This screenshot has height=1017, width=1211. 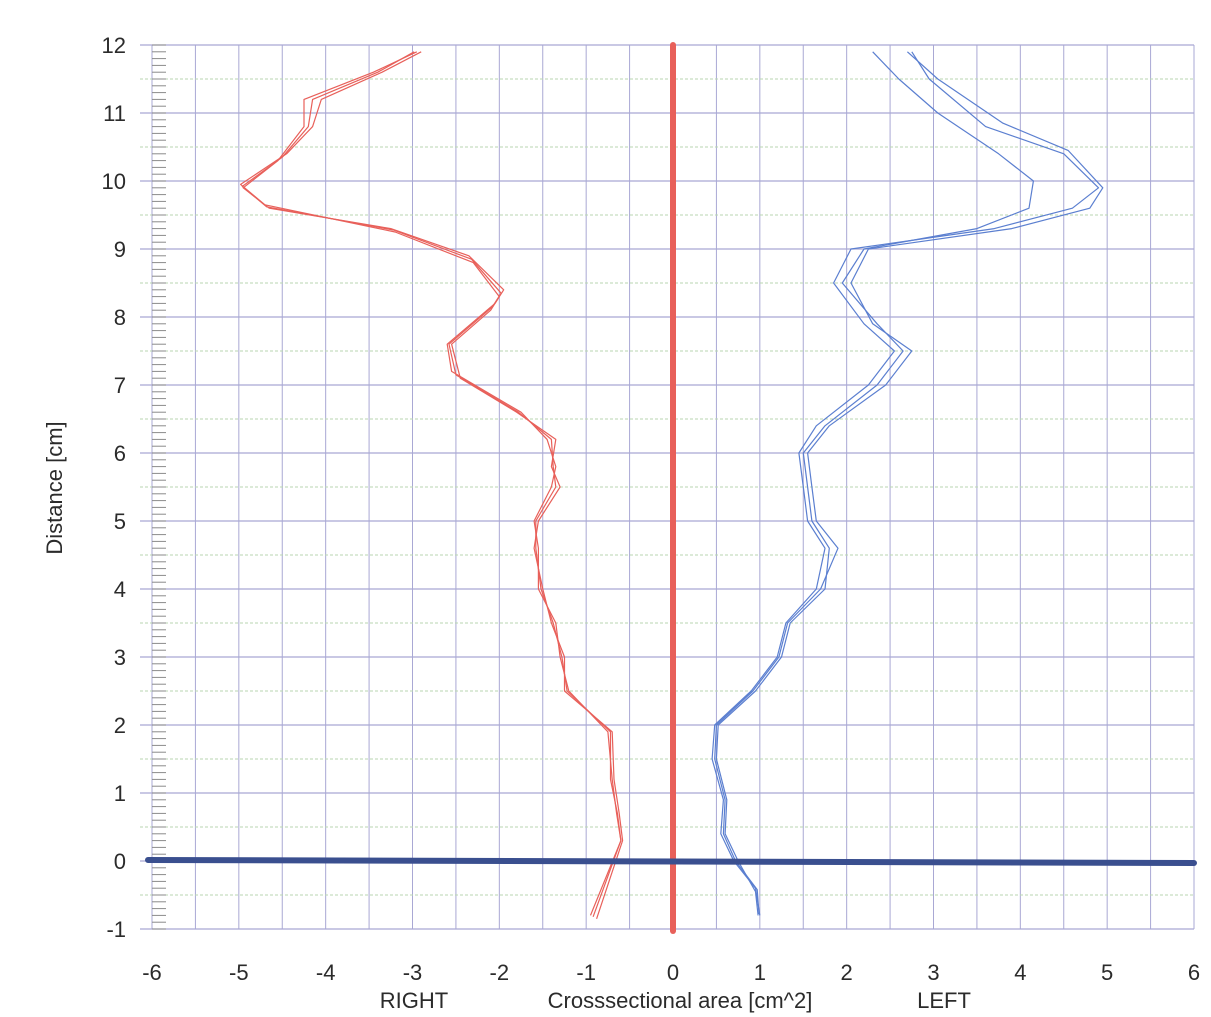 I want to click on x-tick-label: 5, so click(x=1107, y=972).